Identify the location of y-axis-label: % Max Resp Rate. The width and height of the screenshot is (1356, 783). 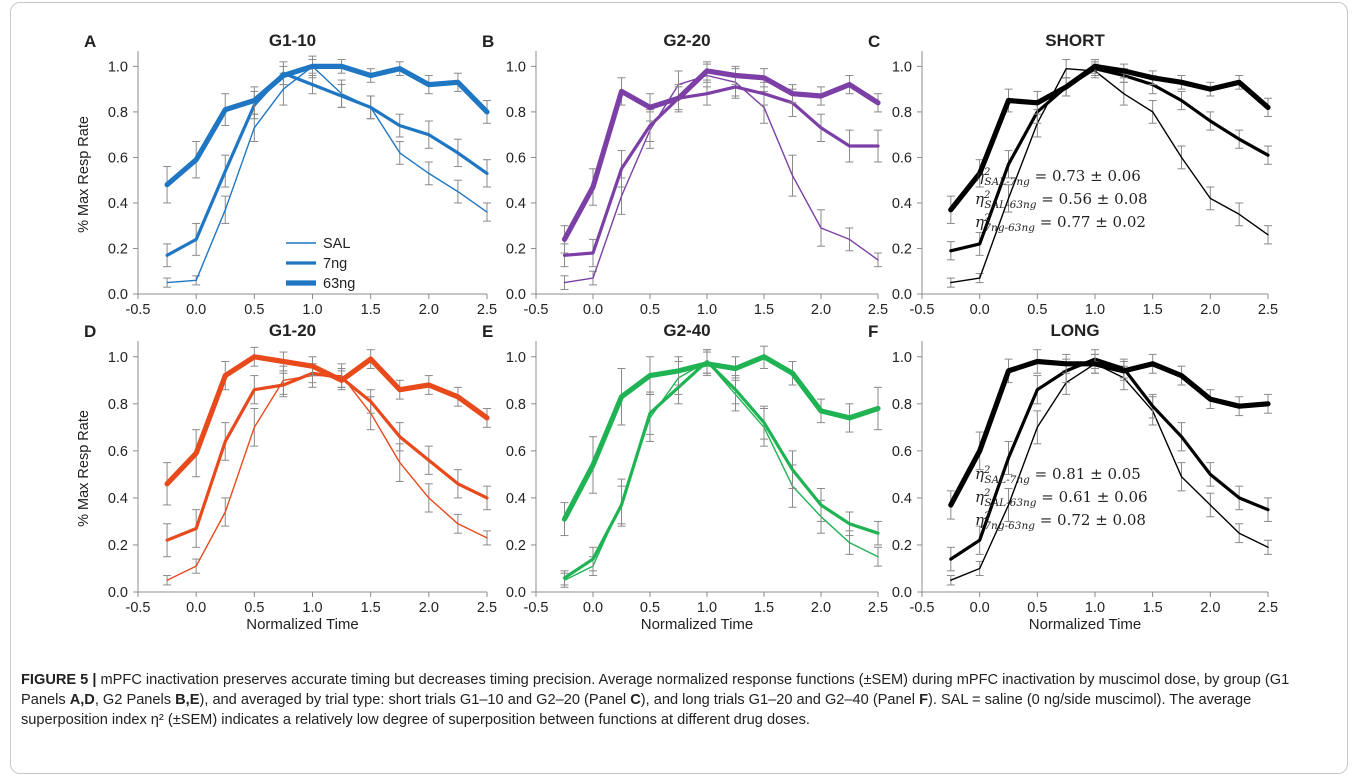
(84, 174).